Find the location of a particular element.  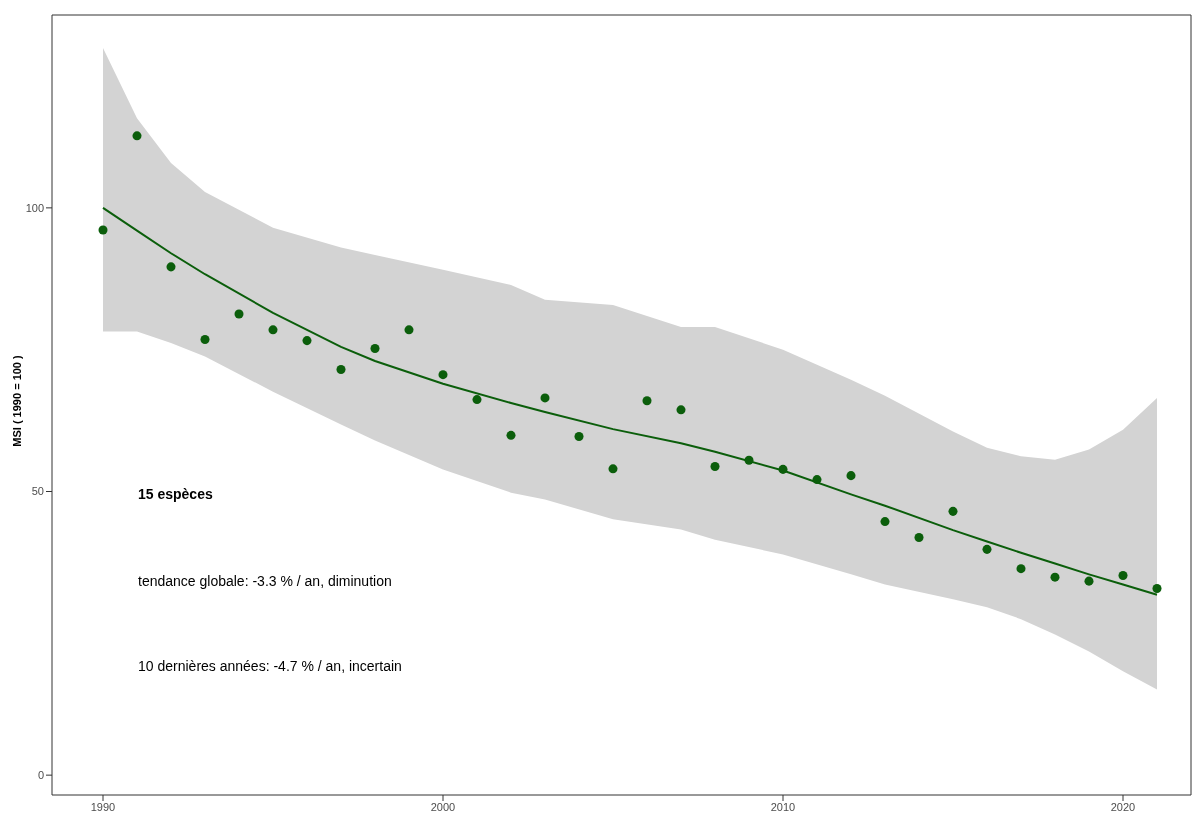

y-tick-label: 0 is located at coordinates (40, 775).